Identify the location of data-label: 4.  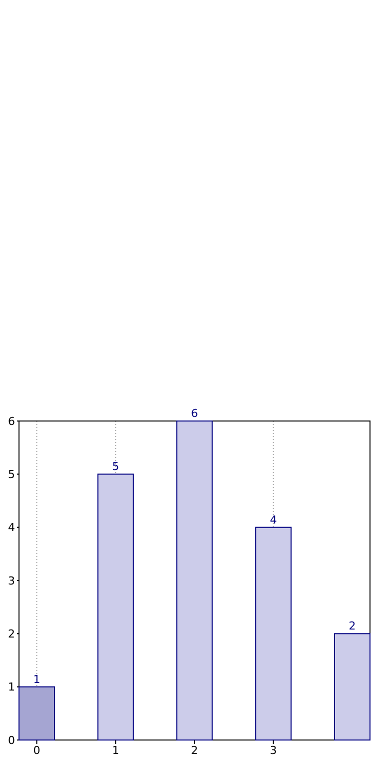
(273, 519).